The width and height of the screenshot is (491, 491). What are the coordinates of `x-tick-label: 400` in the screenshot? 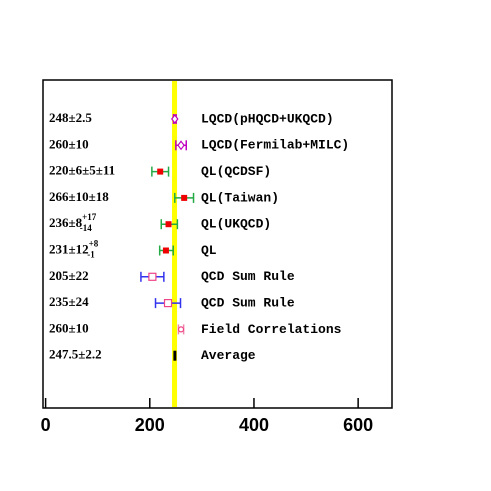 It's located at (254, 425).